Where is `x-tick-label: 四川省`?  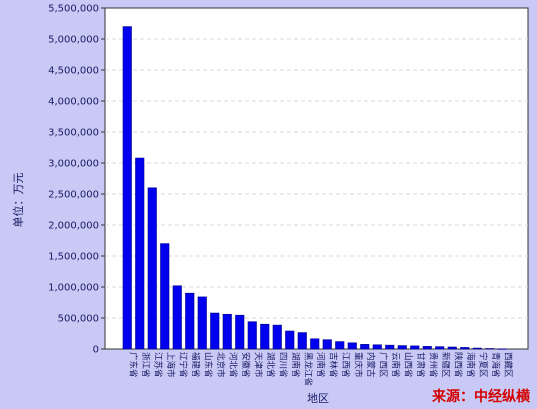
x-tick-label: 四川省 is located at coordinates (282, 365).